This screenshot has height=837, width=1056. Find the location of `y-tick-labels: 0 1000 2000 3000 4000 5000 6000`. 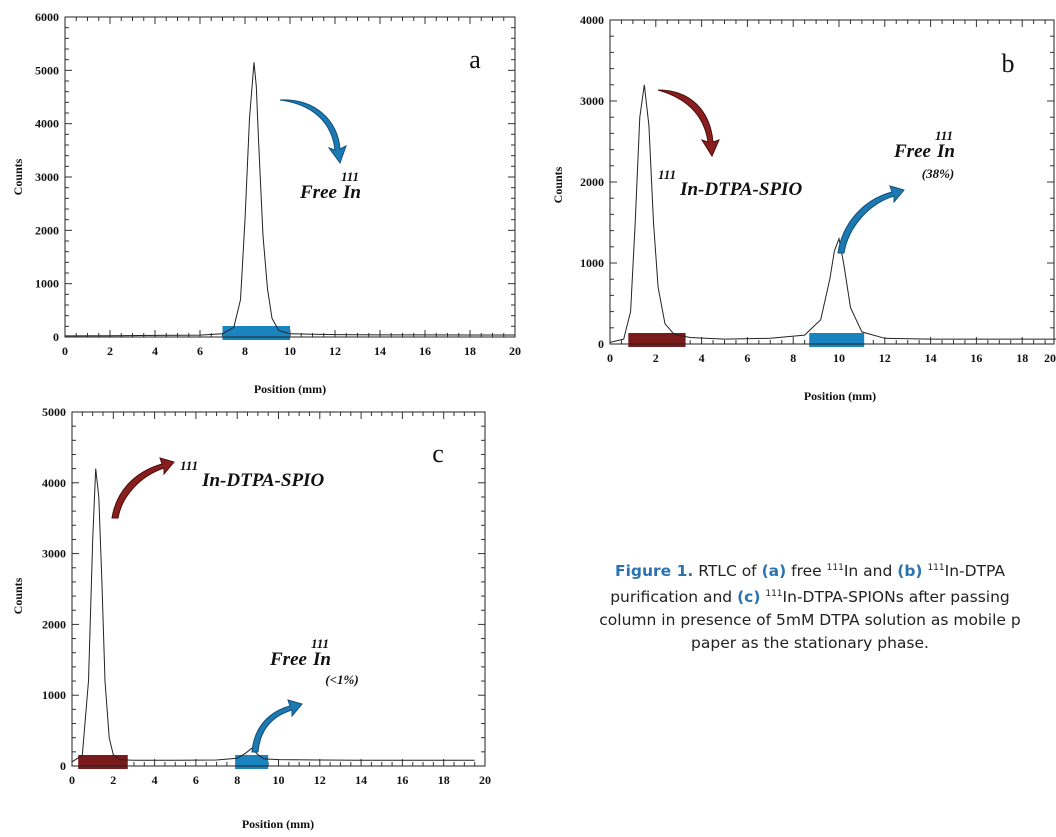

y-tick-labels: 0 1000 2000 3000 4000 5000 6000 is located at coordinates (47, 177).